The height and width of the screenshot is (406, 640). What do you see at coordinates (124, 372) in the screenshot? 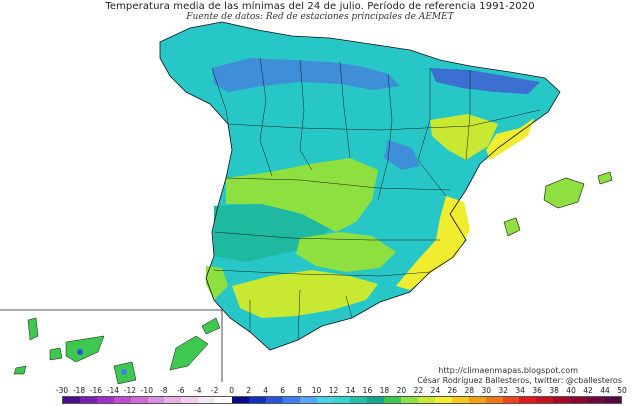
I see `map-gran-canaria-peak` at bounding box center [124, 372].